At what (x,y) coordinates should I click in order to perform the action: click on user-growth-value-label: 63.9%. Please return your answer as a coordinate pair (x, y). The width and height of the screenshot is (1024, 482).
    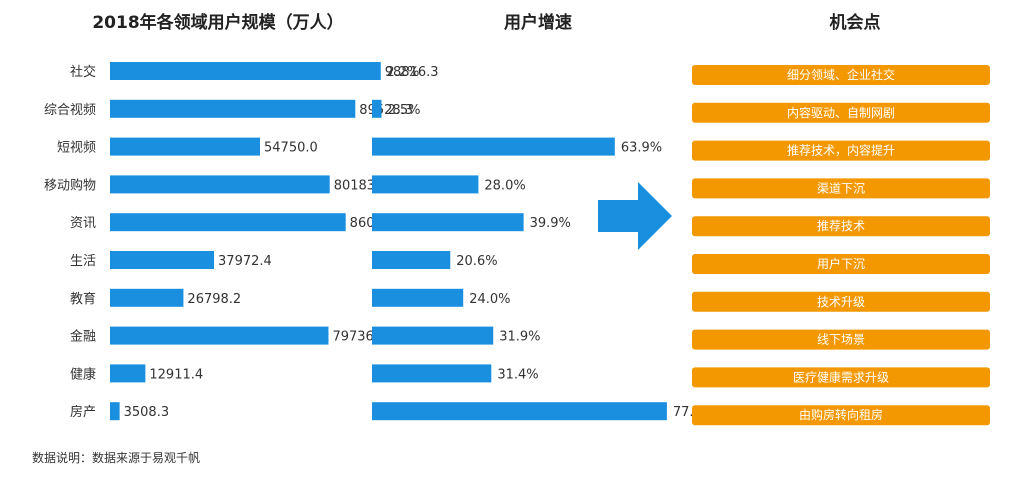
    Looking at the image, I should click on (641, 148).